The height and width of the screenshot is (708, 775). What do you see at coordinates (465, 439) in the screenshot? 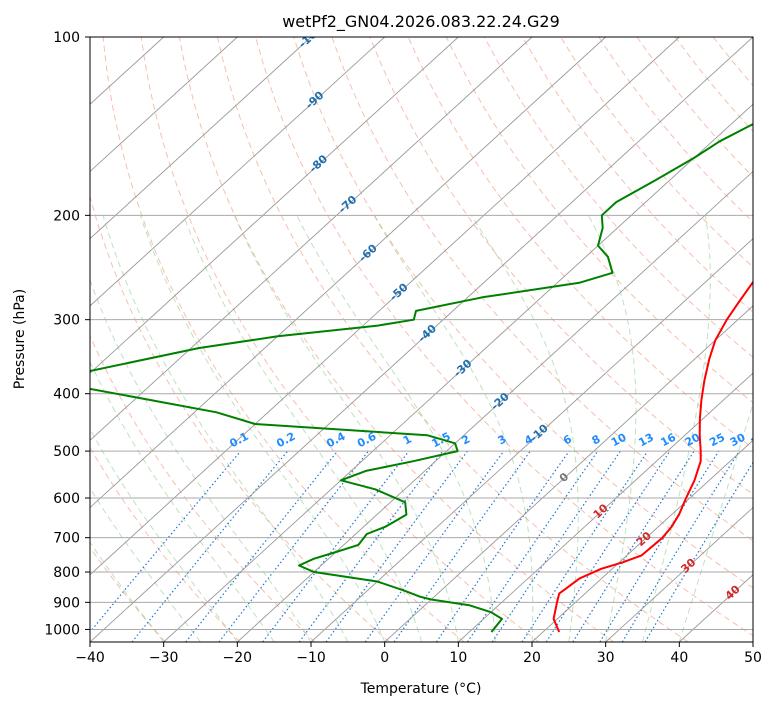
I see `mixing-ratio-label: 2` at bounding box center [465, 439].